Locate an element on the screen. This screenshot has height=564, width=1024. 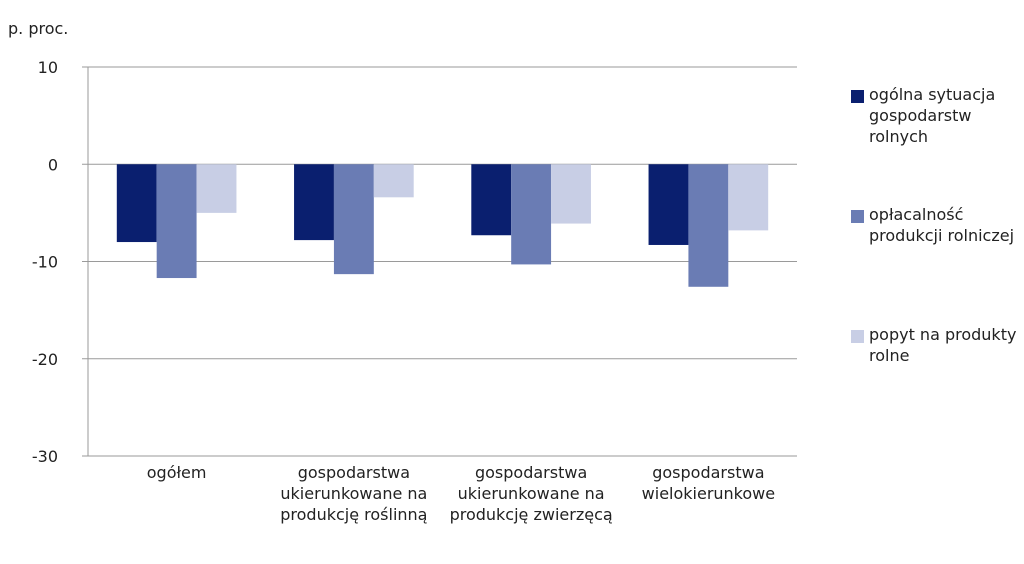
y-tick-label: 0 is located at coordinates (53, 164).